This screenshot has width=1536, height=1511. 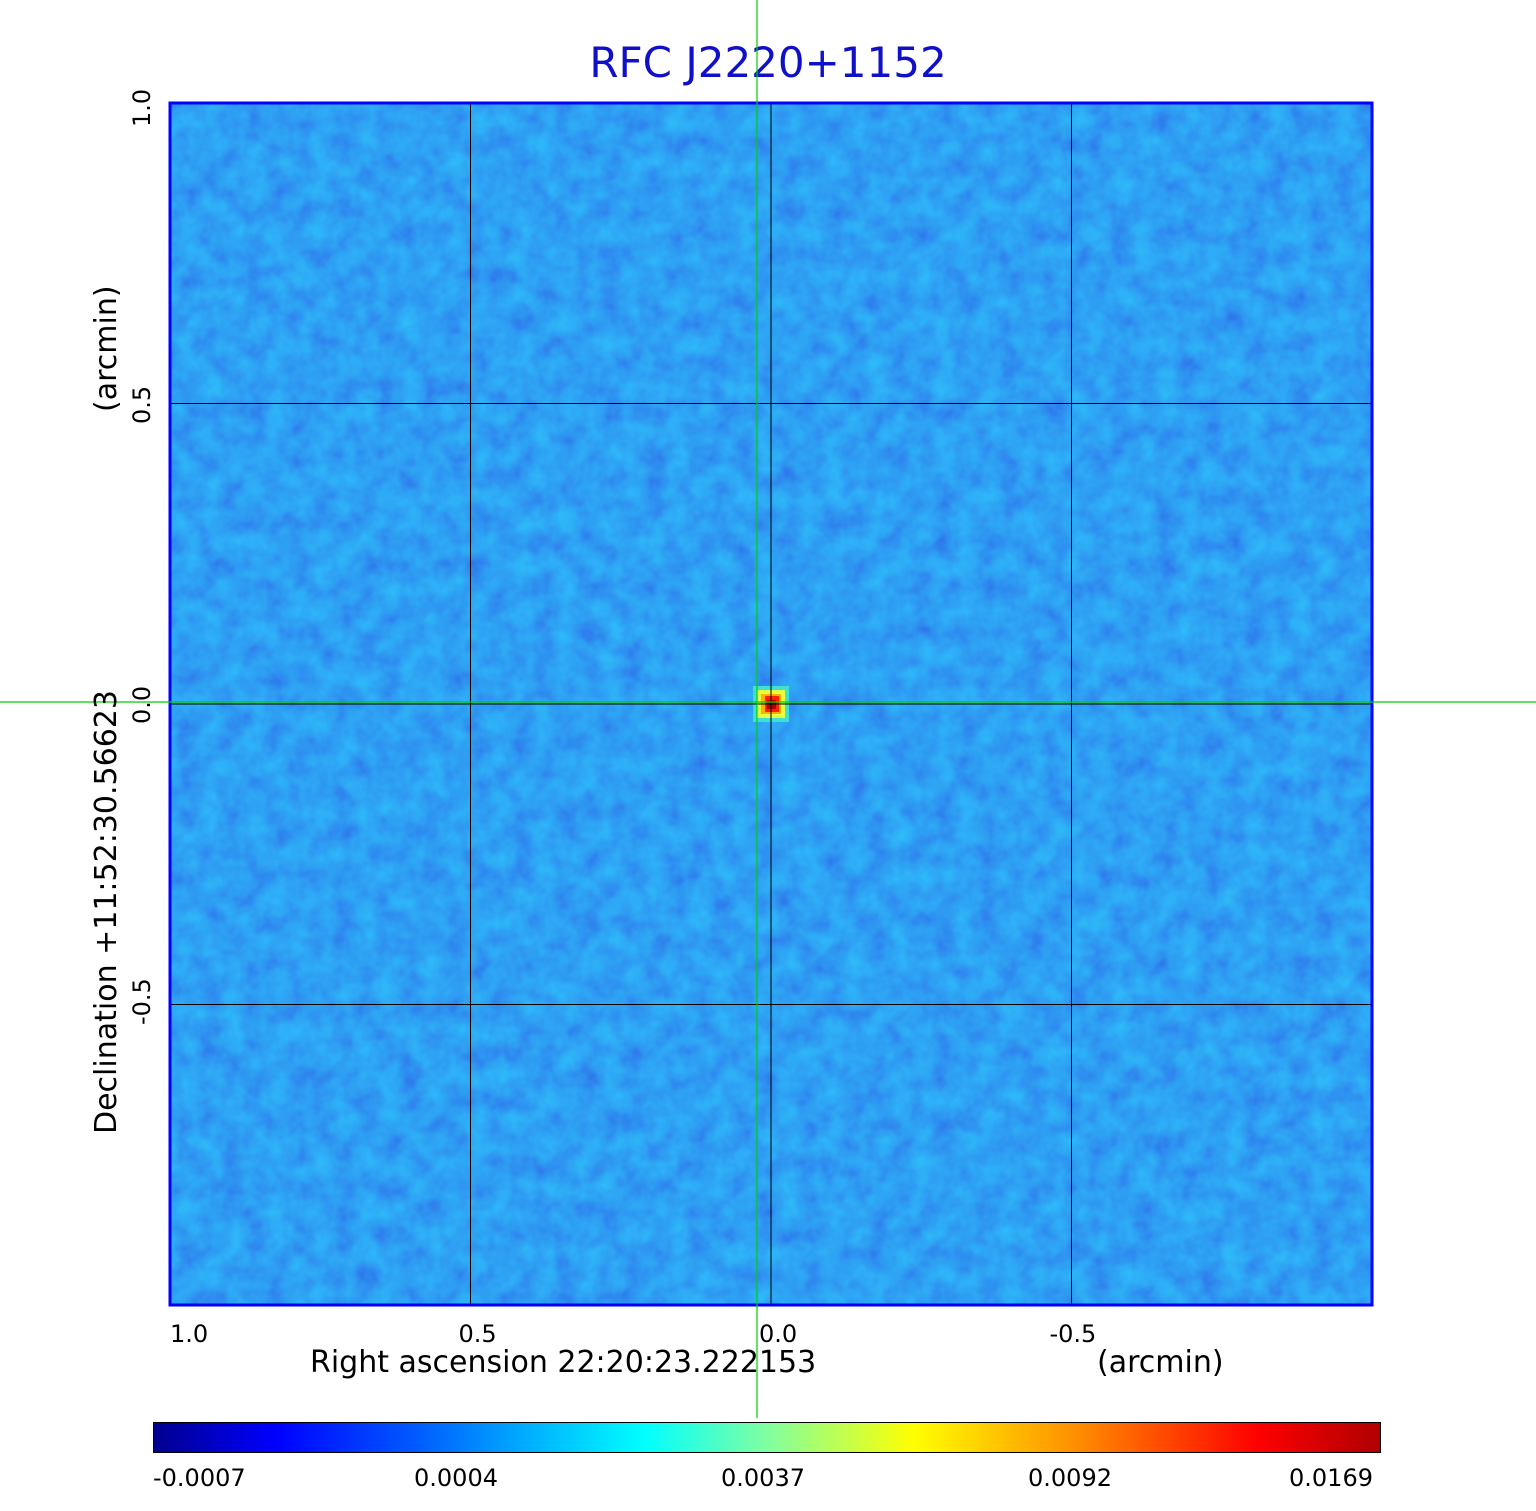 I want to click on colorbar-tick-label: 0.0169, so click(x=1331, y=1478).